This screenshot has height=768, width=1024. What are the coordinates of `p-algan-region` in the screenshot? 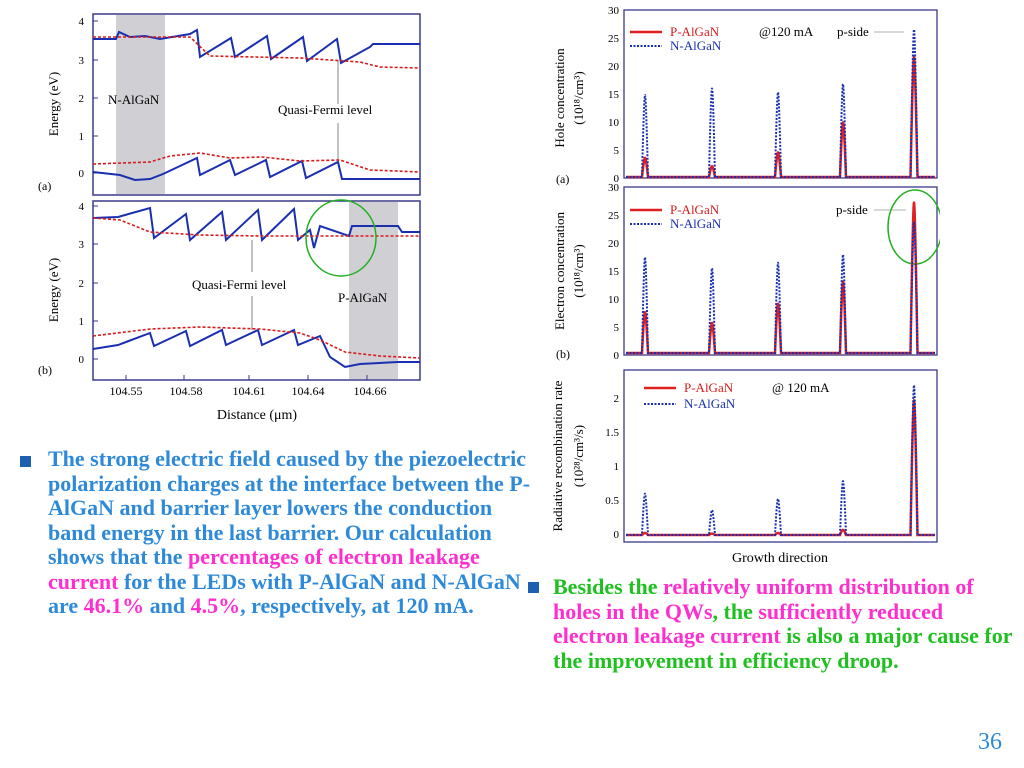 It's located at (373, 290).